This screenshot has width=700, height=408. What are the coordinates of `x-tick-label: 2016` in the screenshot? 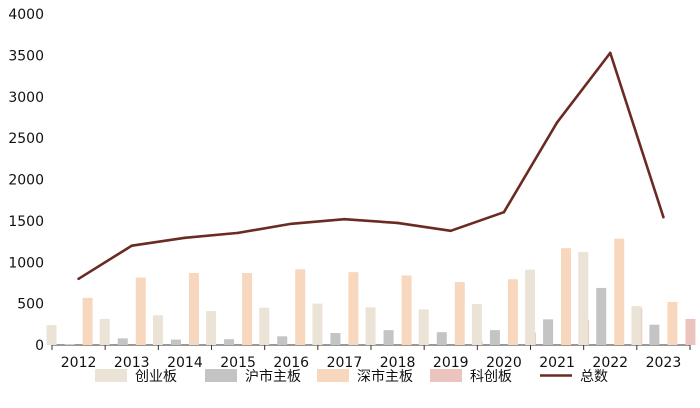 It's located at (291, 363).